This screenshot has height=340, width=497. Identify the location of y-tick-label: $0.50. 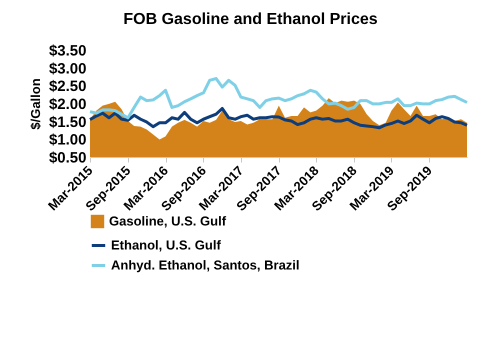
(67, 158).